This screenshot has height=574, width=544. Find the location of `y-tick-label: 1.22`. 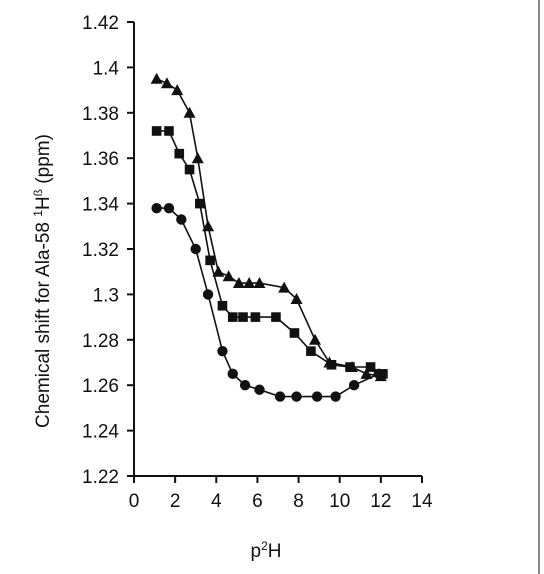

y-tick-label: 1.22 is located at coordinates (100, 477).